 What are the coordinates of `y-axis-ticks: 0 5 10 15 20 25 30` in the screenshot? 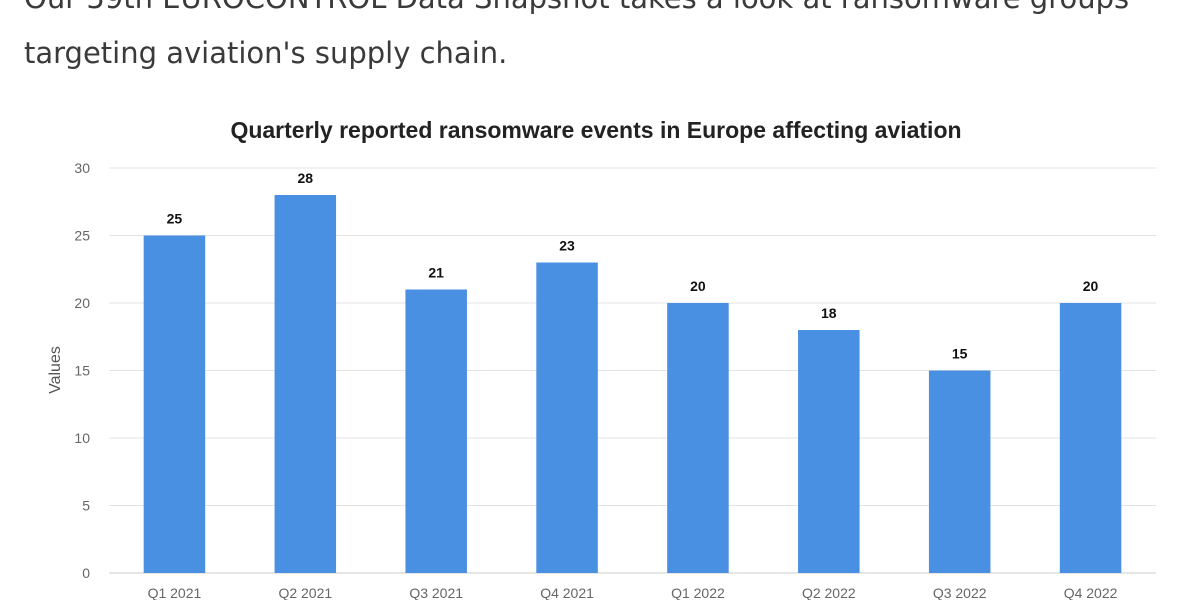 It's located at (82, 370).